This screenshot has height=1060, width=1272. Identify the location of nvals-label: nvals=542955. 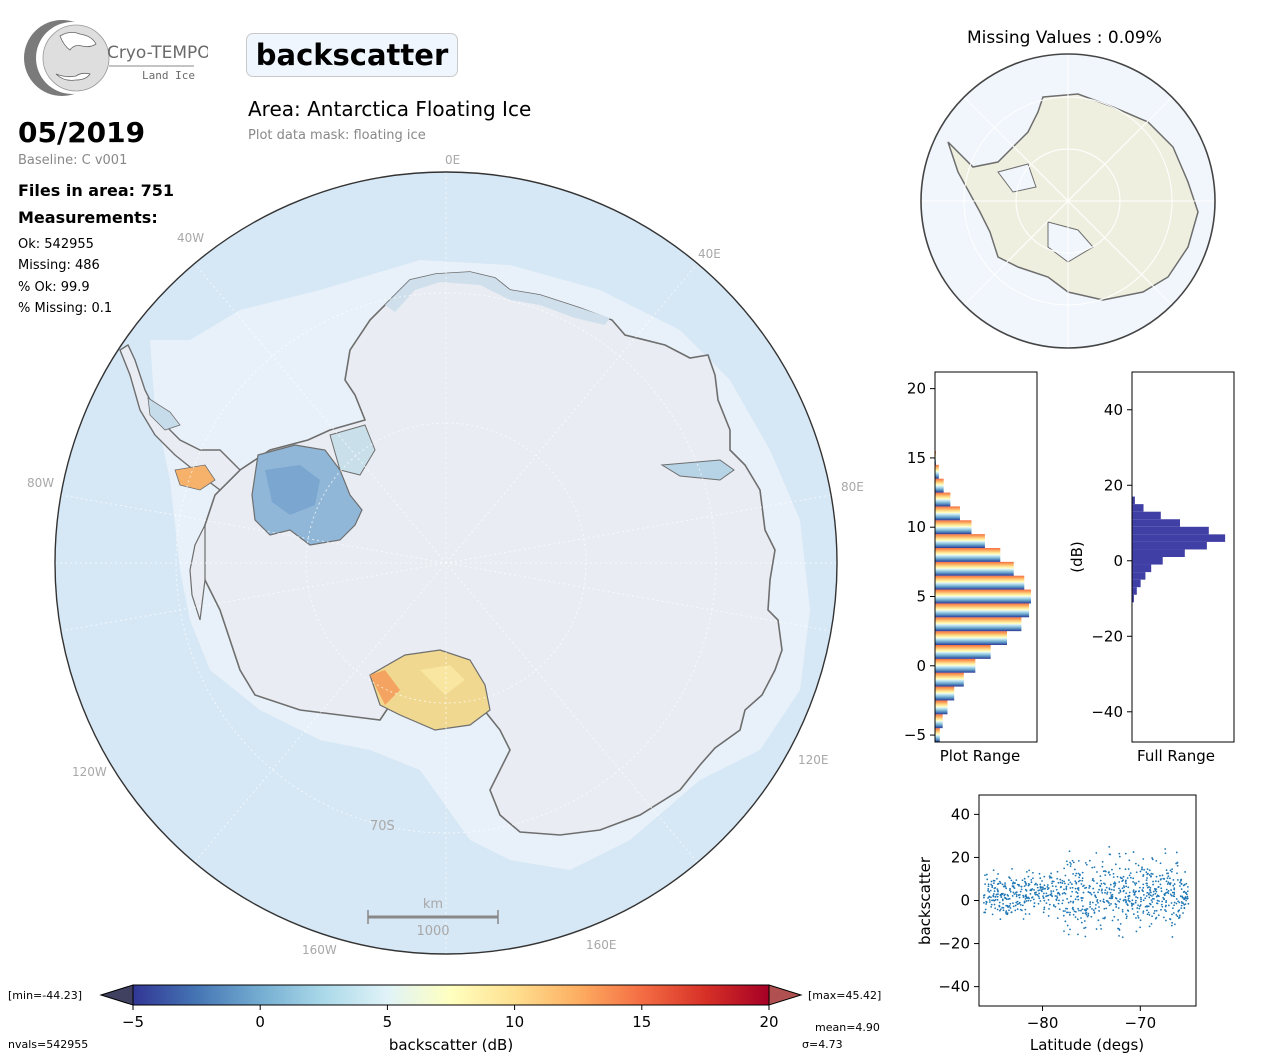
(48, 1044).